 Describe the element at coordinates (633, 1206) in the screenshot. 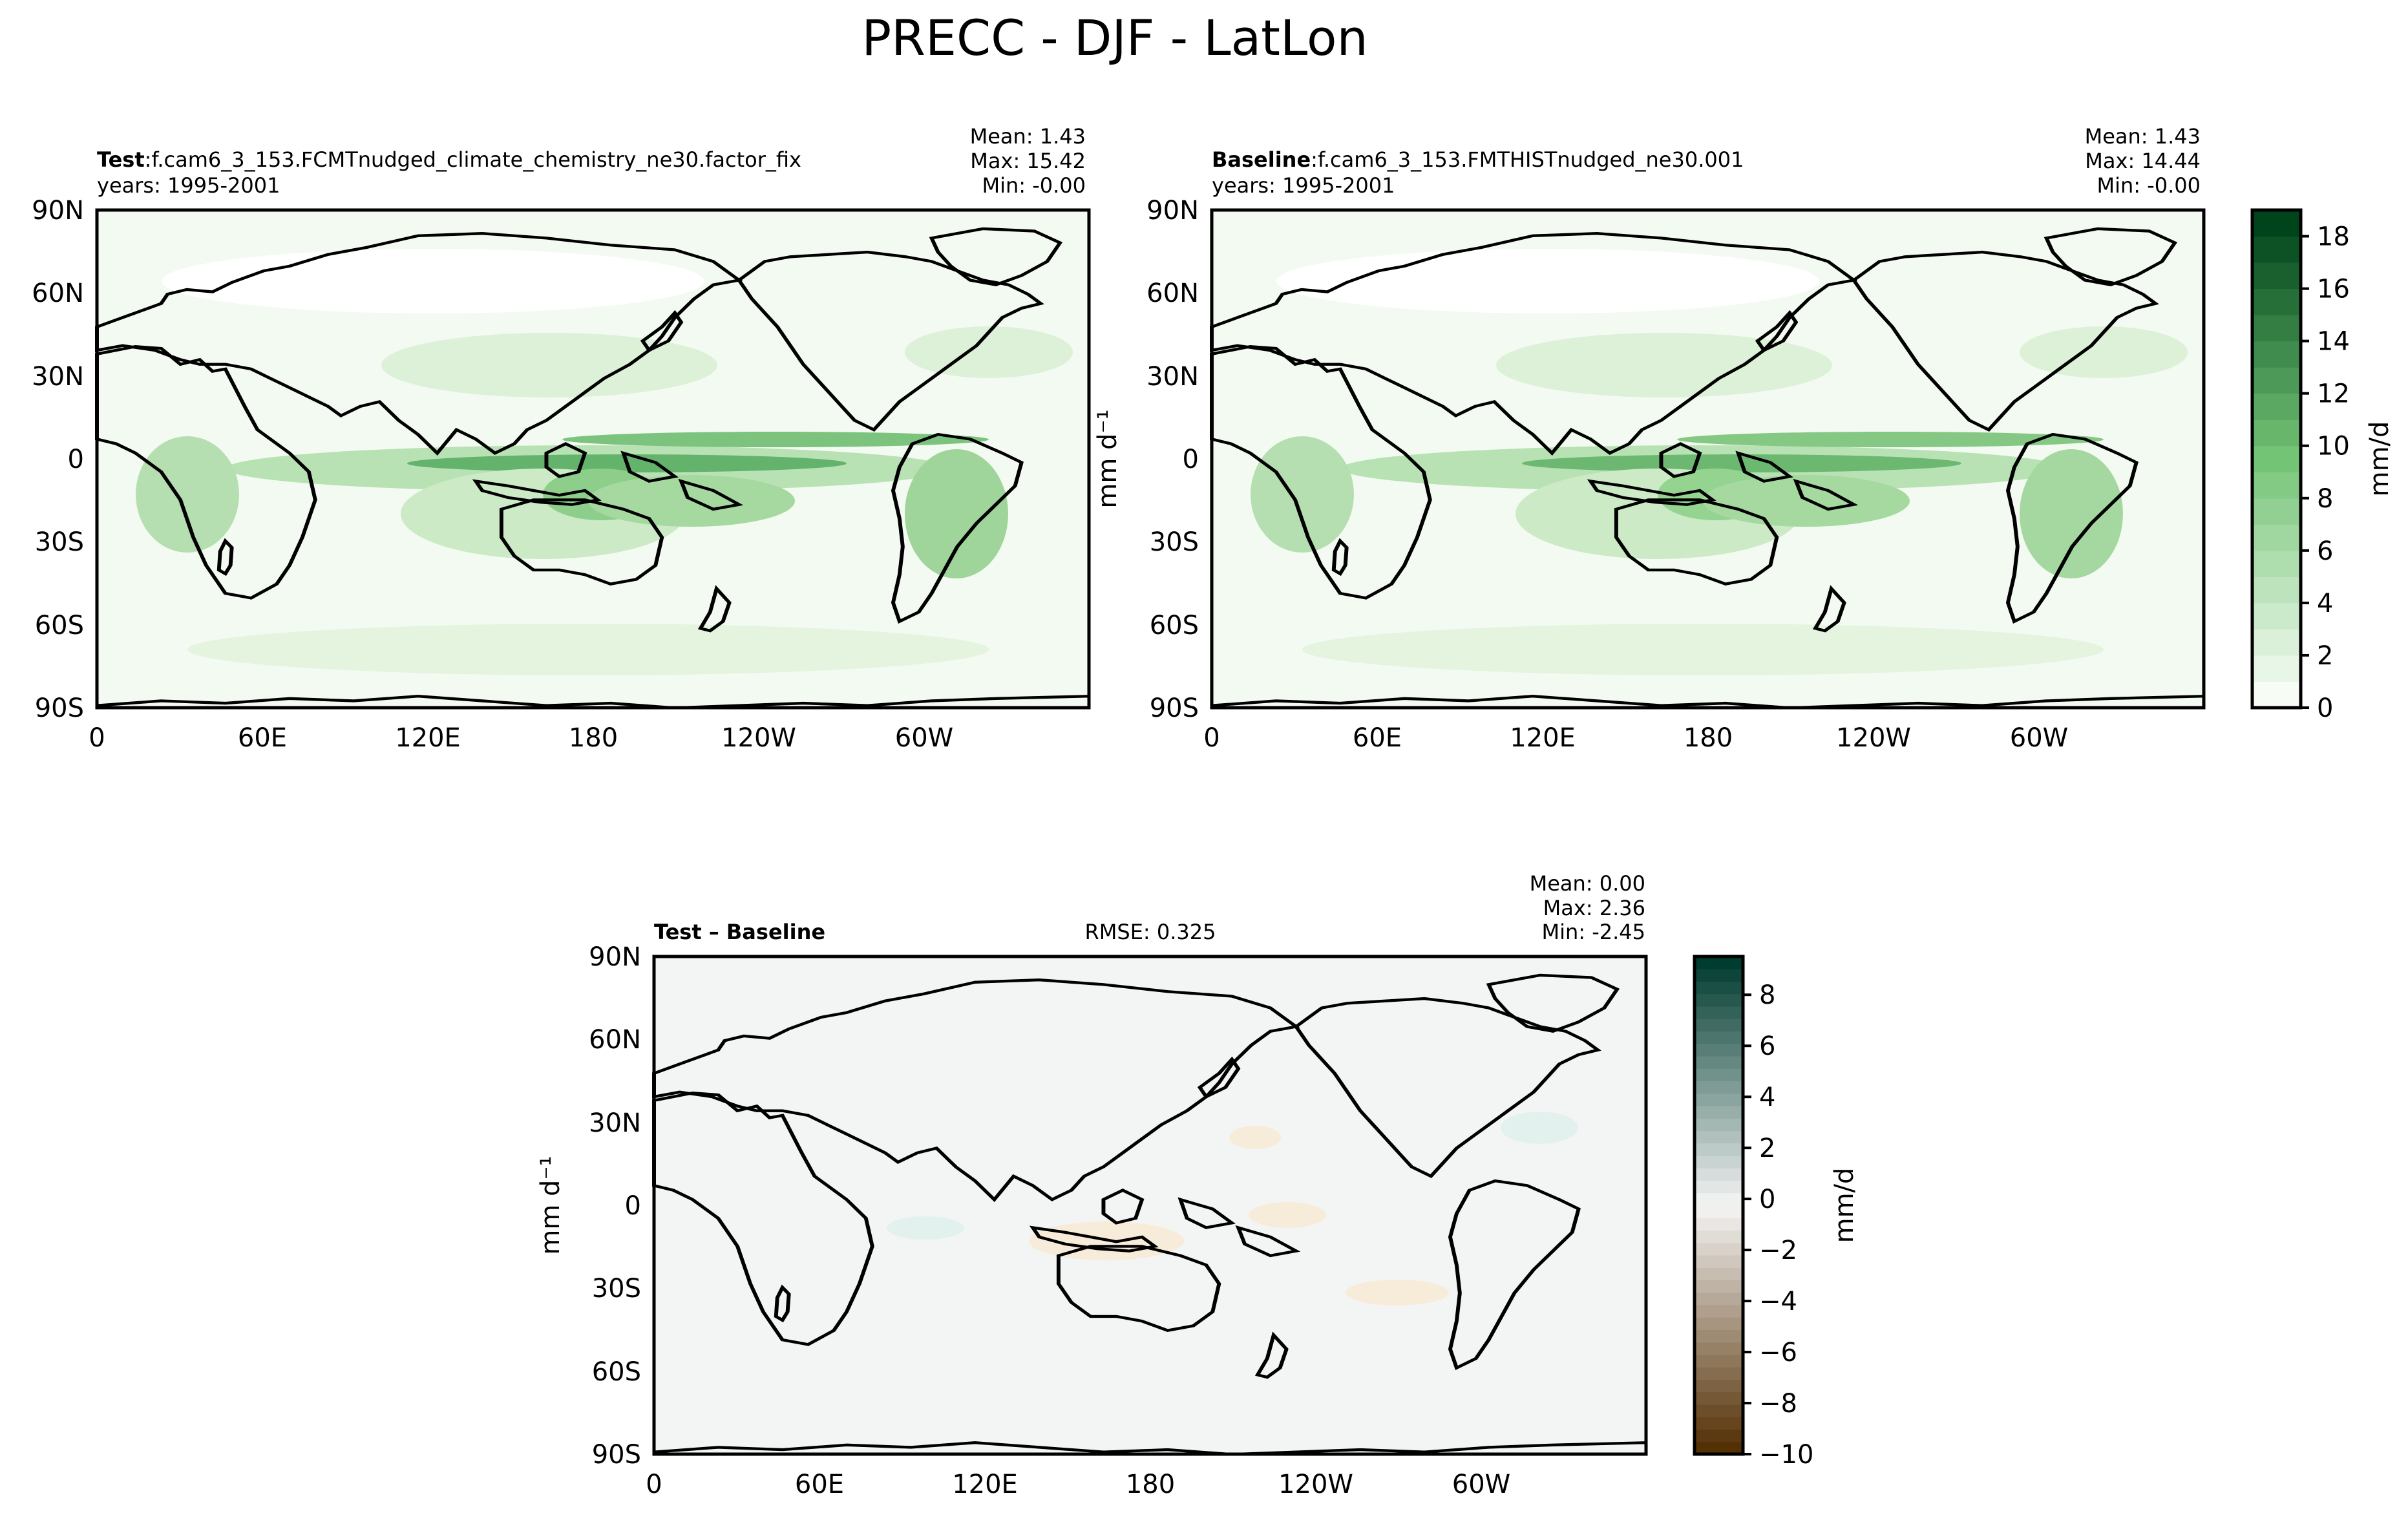

I see `diff-lat-tick: 0` at that location.